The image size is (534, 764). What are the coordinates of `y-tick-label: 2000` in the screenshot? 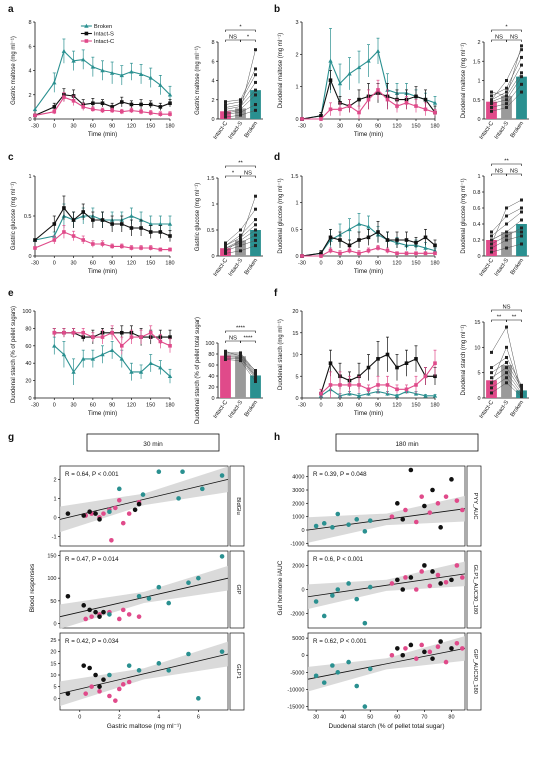 It's located at (298, 504).